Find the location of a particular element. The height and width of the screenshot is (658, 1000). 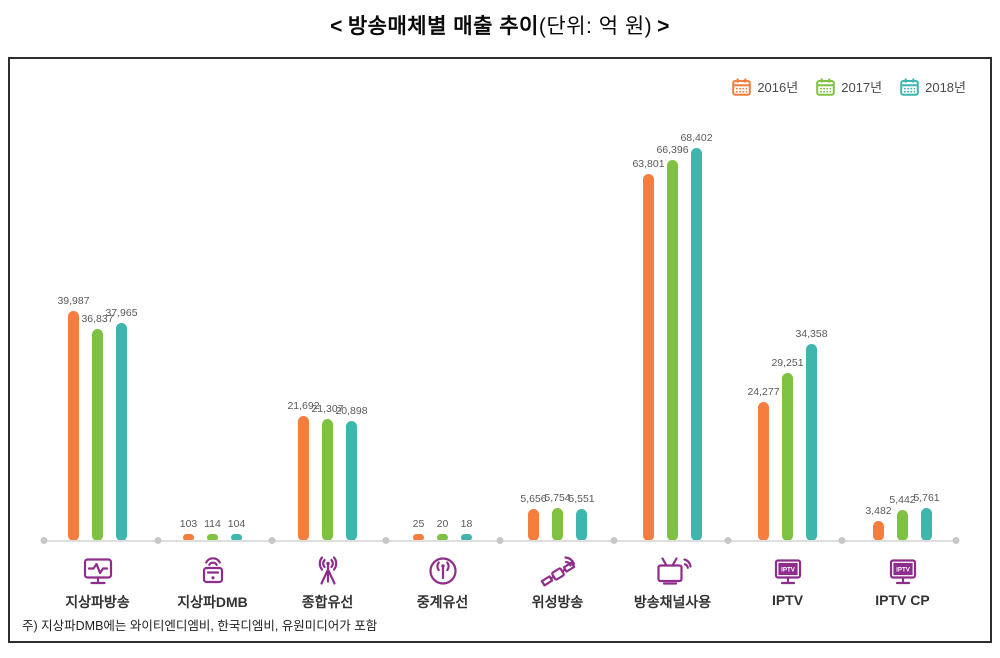

bar-value-label: 104 is located at coordinates (236, 524).